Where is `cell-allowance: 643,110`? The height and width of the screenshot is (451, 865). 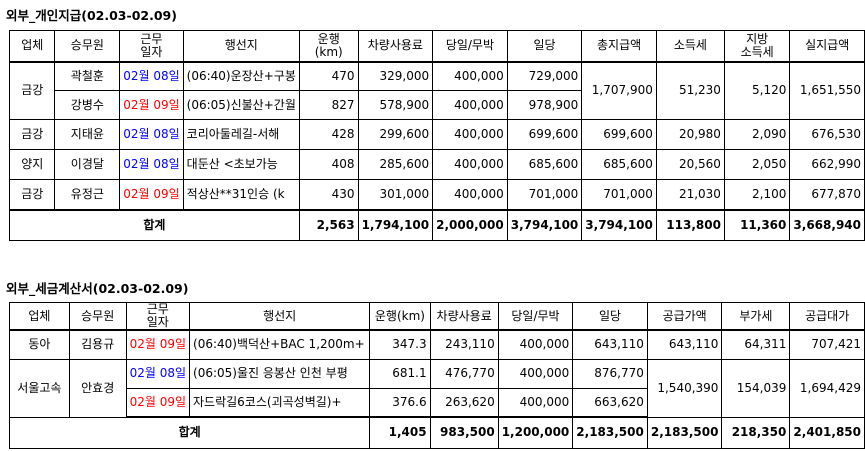 cell-allowance: 643,110 is located at coordinates (610, 344).